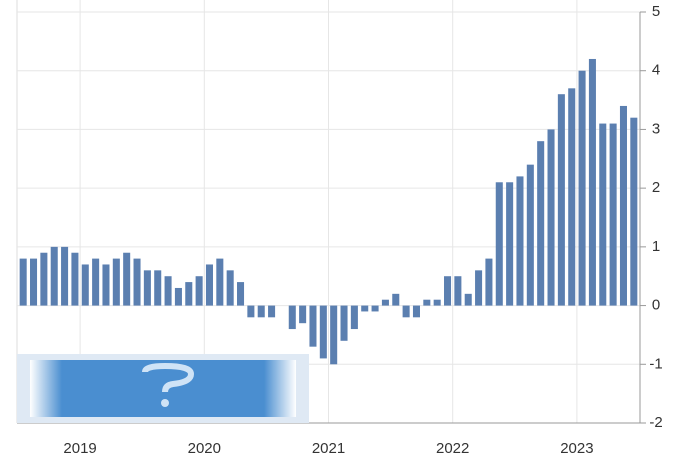 This screenshot has height=467, width=690. I want to click on y-tick-label: 1, so click(656, 246).